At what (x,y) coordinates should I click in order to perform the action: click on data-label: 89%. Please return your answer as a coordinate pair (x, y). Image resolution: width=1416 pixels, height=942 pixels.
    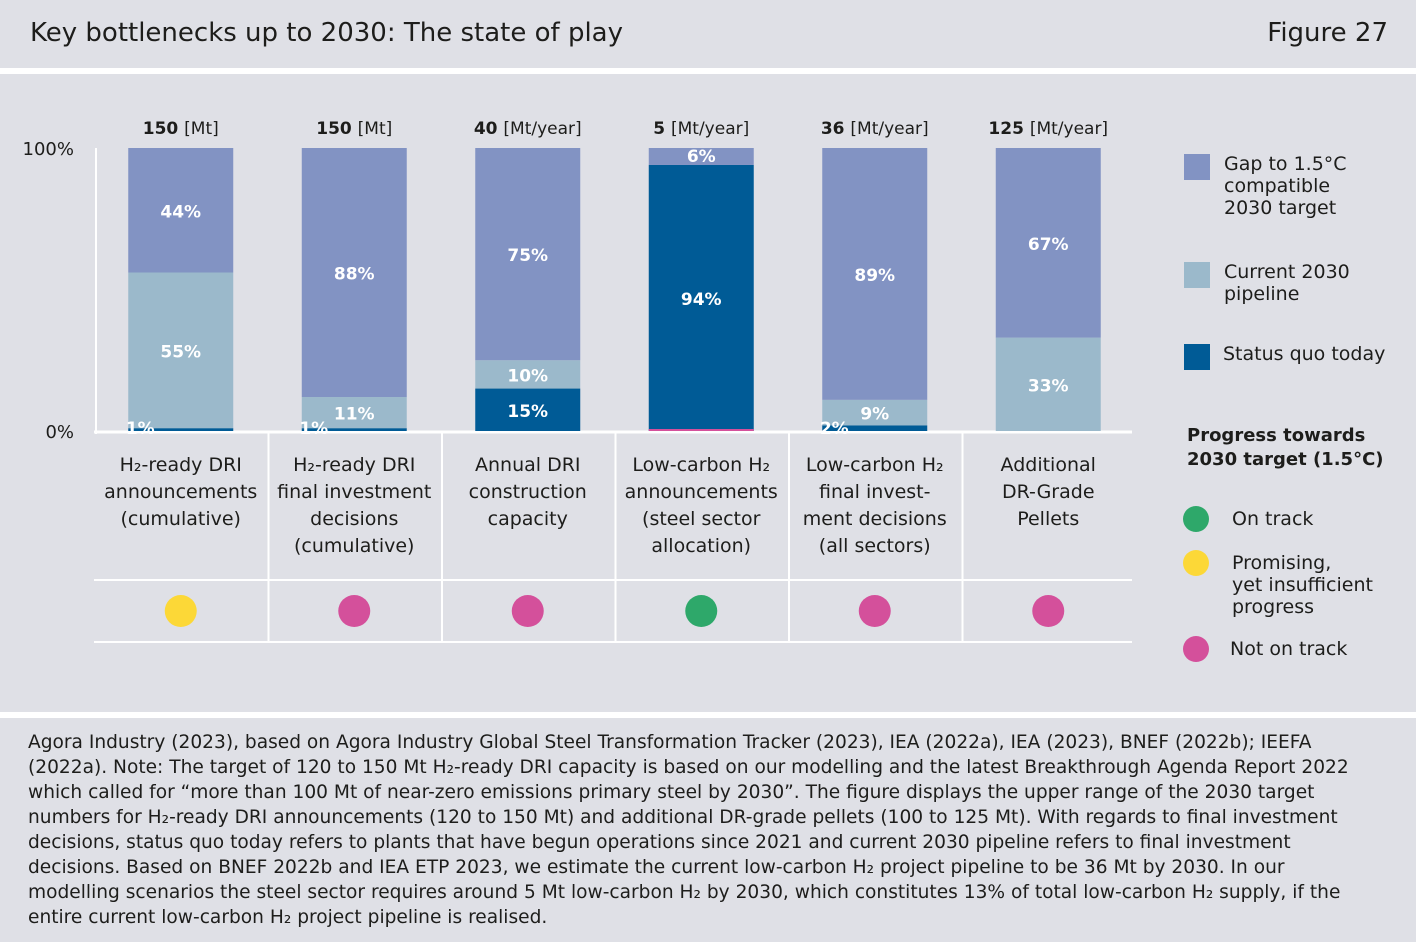
    Looking at the image, I should click on (874, 276).